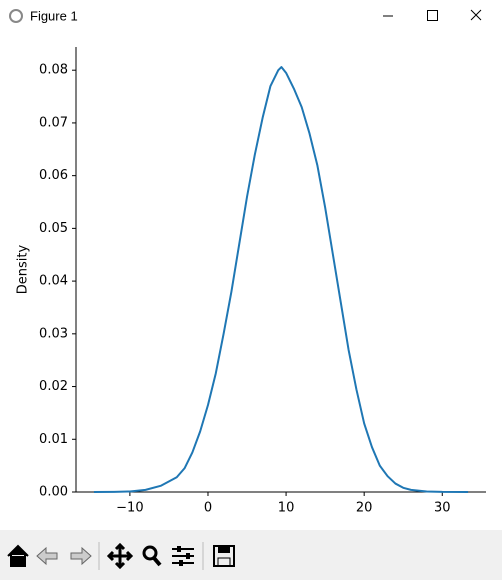 The height and width of the screenshot is (580, 502). What do you see at coordinates (208, 508) in the screenshot?
I see `x-tick-label: 0` at bounding box center [208, 508].